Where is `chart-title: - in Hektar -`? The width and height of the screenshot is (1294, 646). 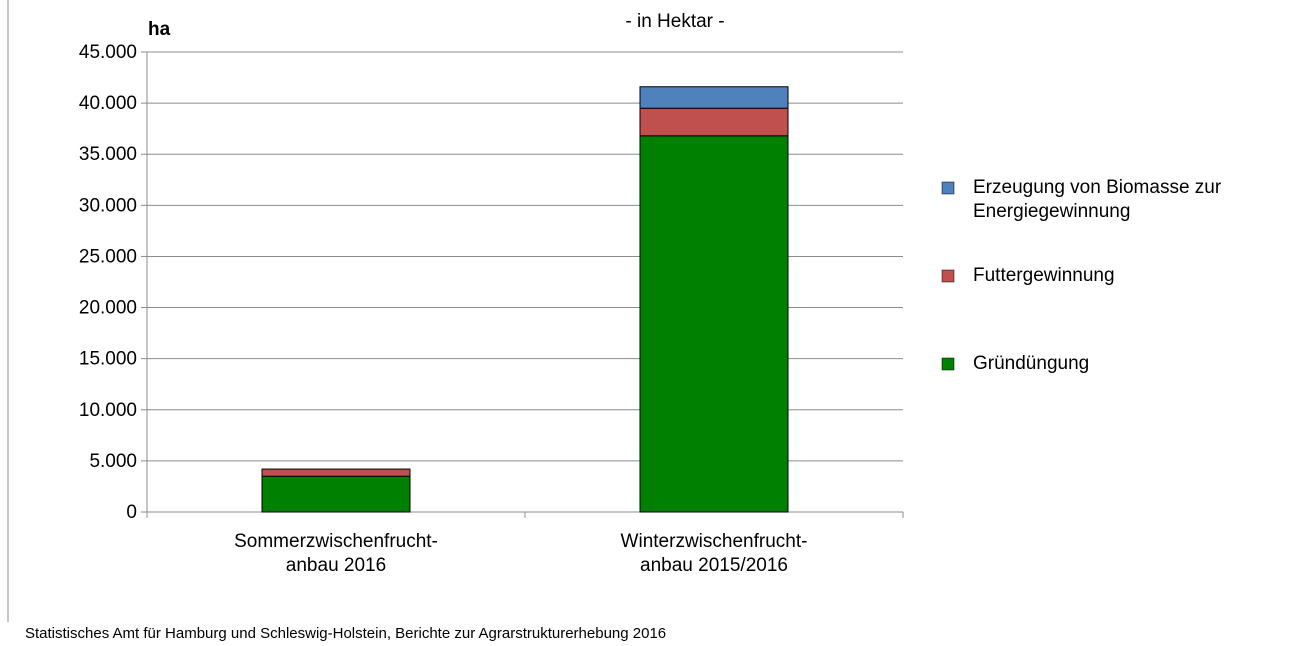
chart-title: - in Hektar - is located at coordinates (674, 21).